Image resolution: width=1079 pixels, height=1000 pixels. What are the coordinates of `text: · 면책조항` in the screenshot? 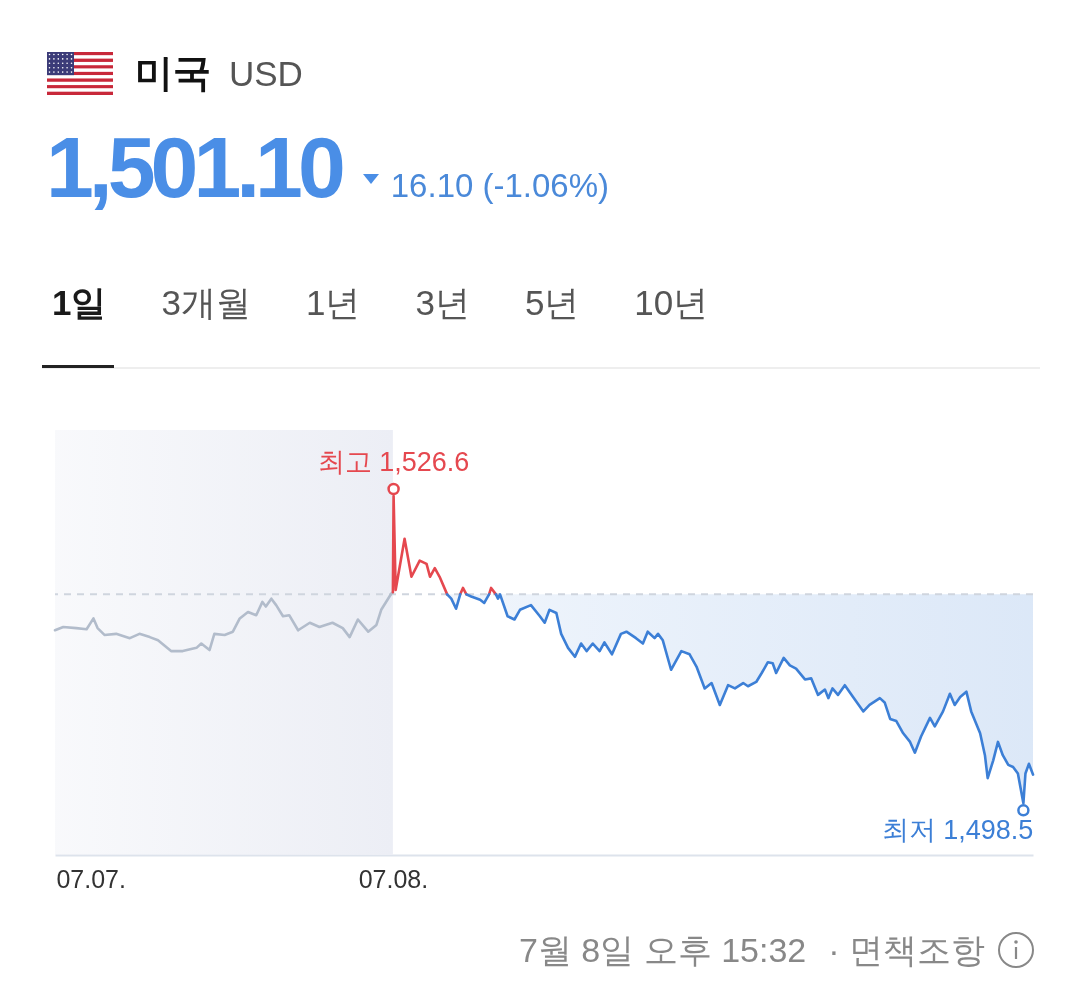 It's located at (906, 950).